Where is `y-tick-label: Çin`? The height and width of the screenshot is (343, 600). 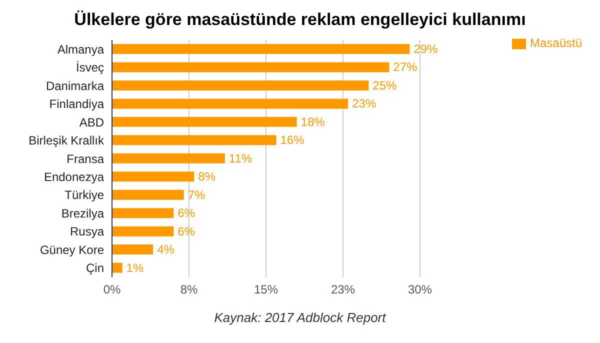 y-tick-label: Çin is located at coordinates (95, 268).